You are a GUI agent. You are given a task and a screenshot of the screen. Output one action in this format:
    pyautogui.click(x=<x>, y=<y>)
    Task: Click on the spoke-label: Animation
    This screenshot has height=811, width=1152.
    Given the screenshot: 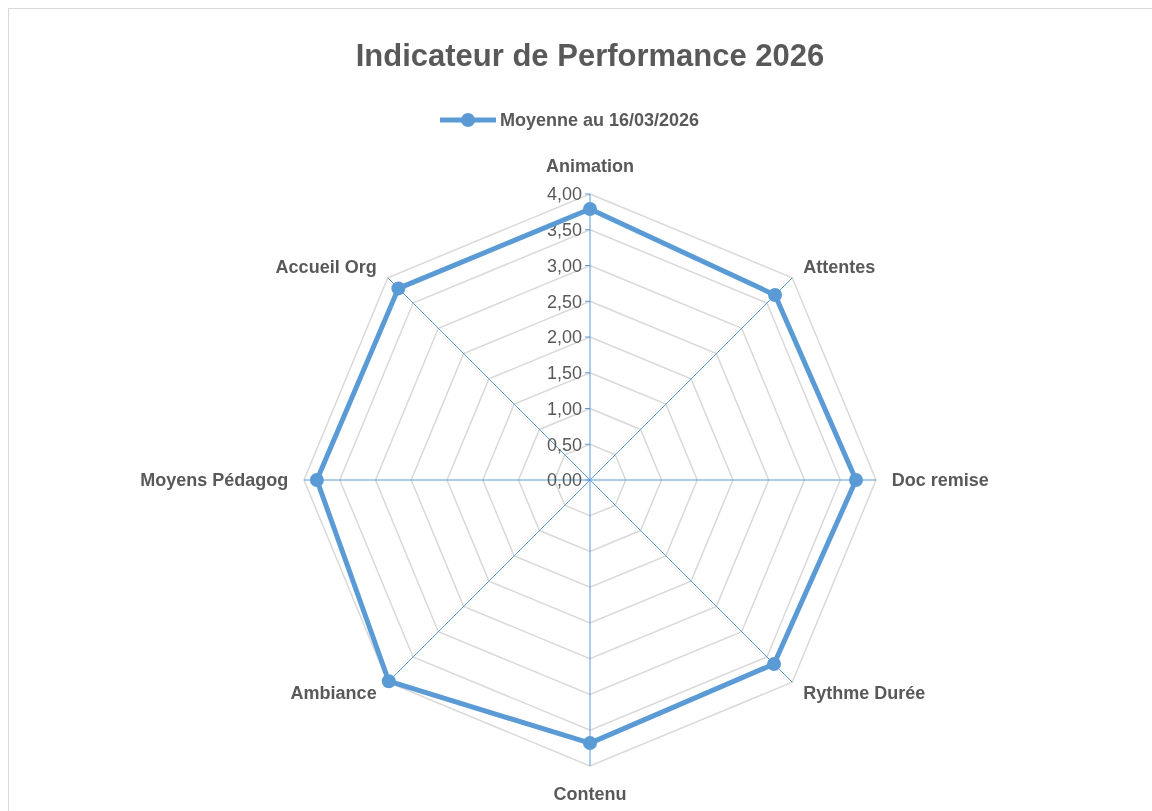 What is the action you would take?
    pyautogui.click(x=590, y=166)
    